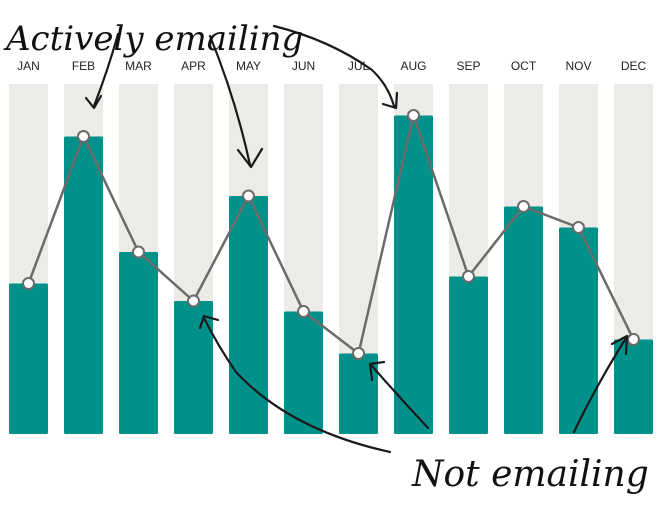 Image resolution: width=662 pixels, height=506 pixels. I want to click on arrow-to-dec-head, so click(619, 345).